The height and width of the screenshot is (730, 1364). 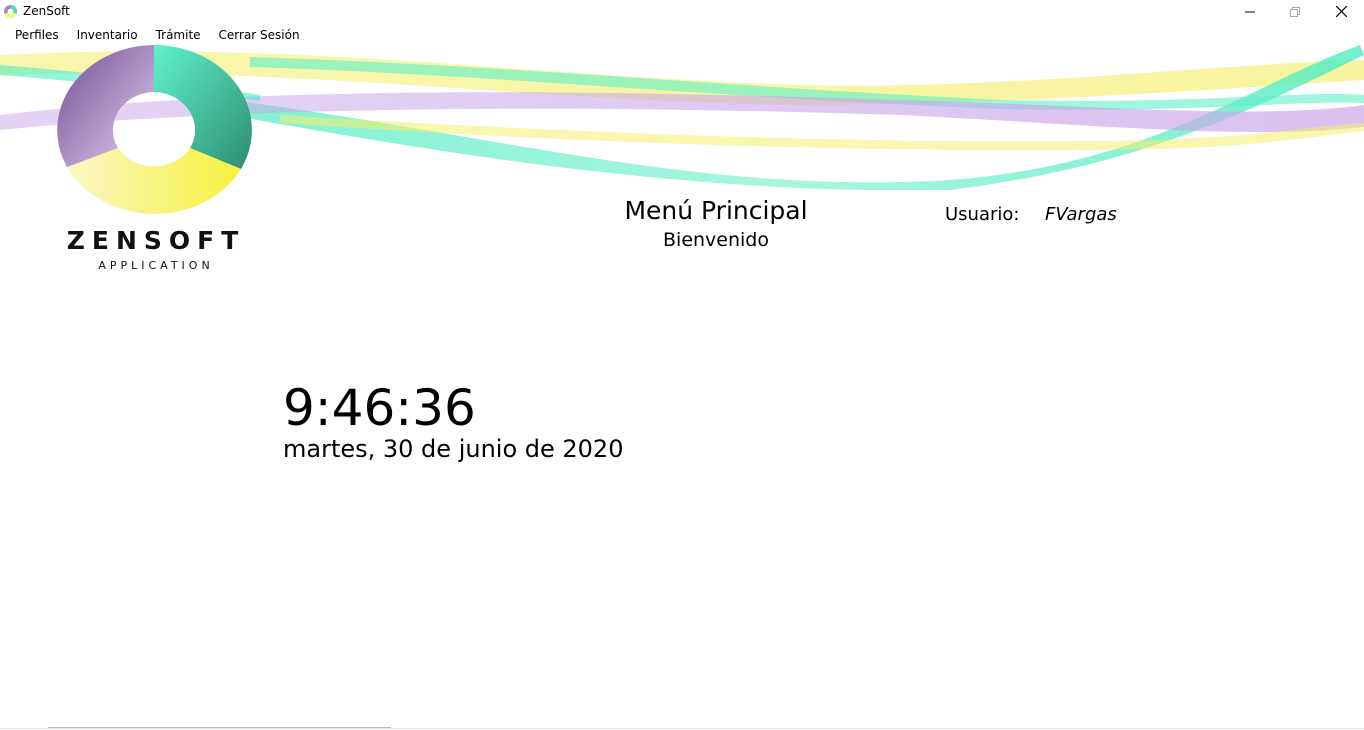 I want to click on menu-item-inventario: Inventario, so click(x=107, y=35).